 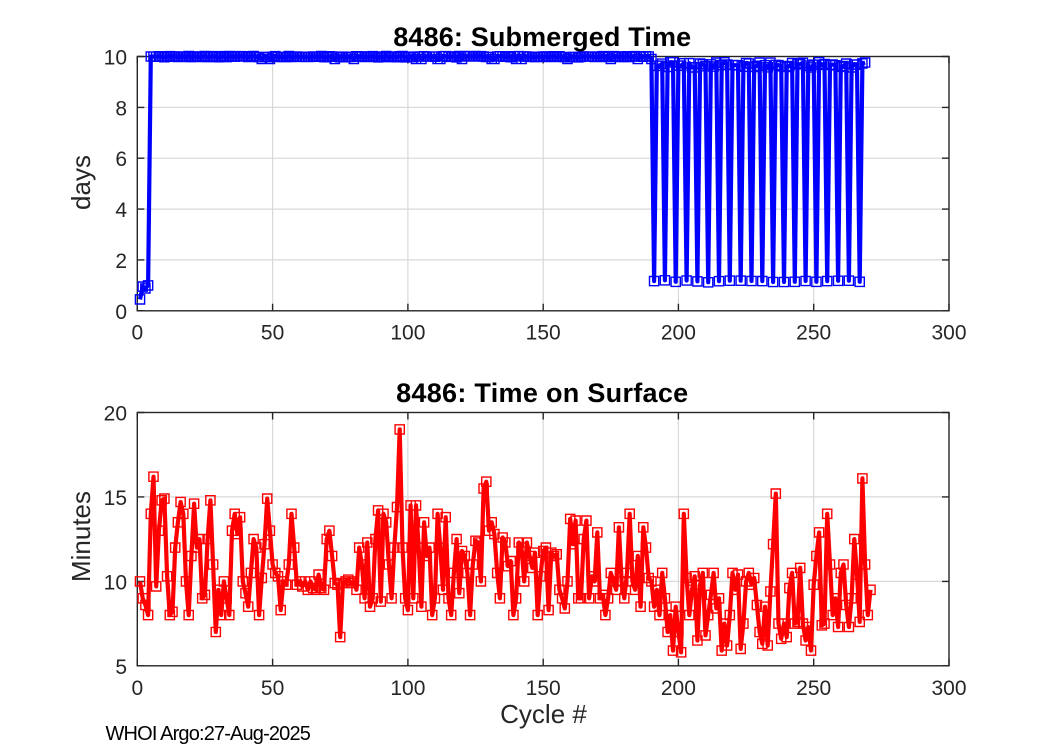 What do you see at coordinates (121, 210) in the screenshot?
I see `svg-text: 4` at bounding box center [121, 210].